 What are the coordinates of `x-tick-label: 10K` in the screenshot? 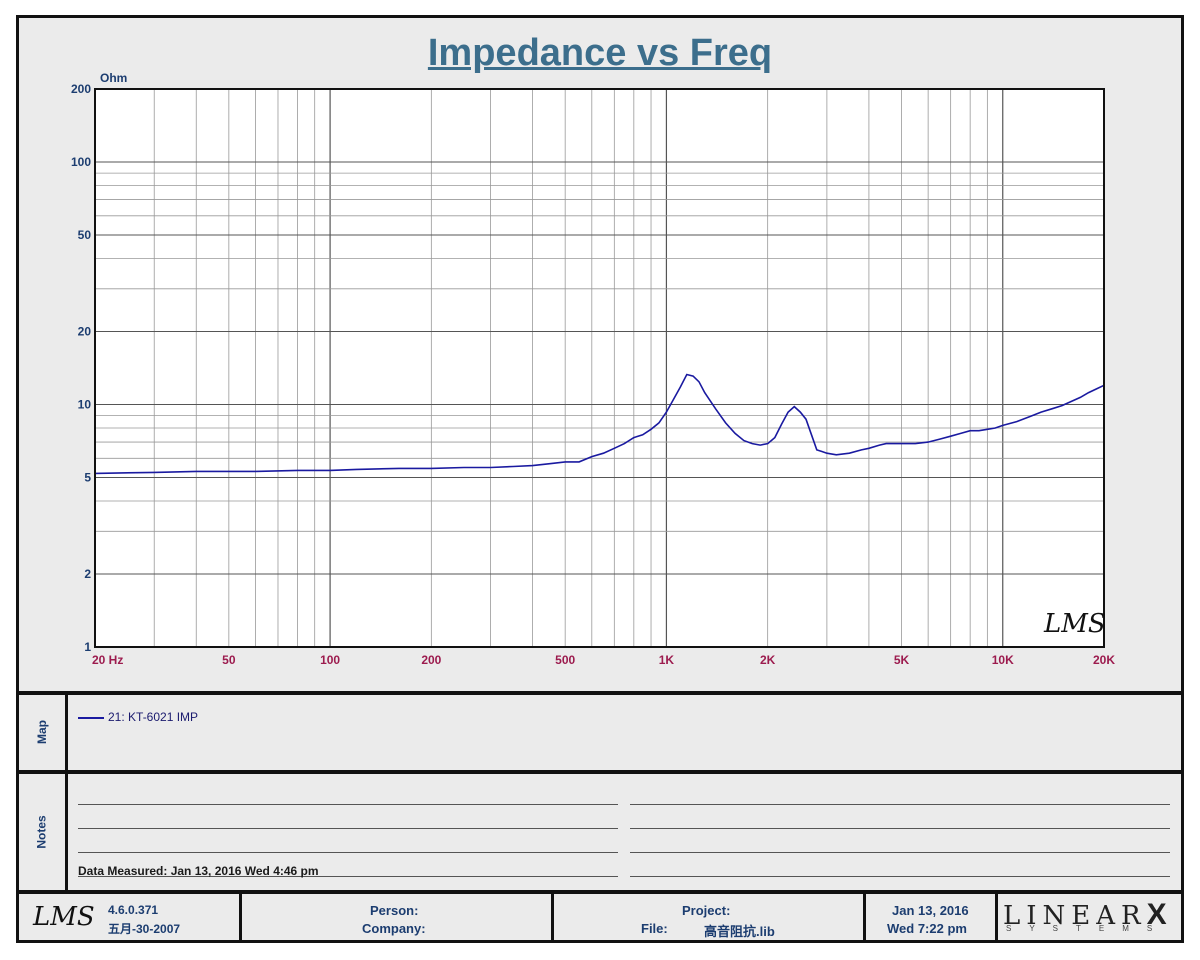 It's located at (1003, 660).